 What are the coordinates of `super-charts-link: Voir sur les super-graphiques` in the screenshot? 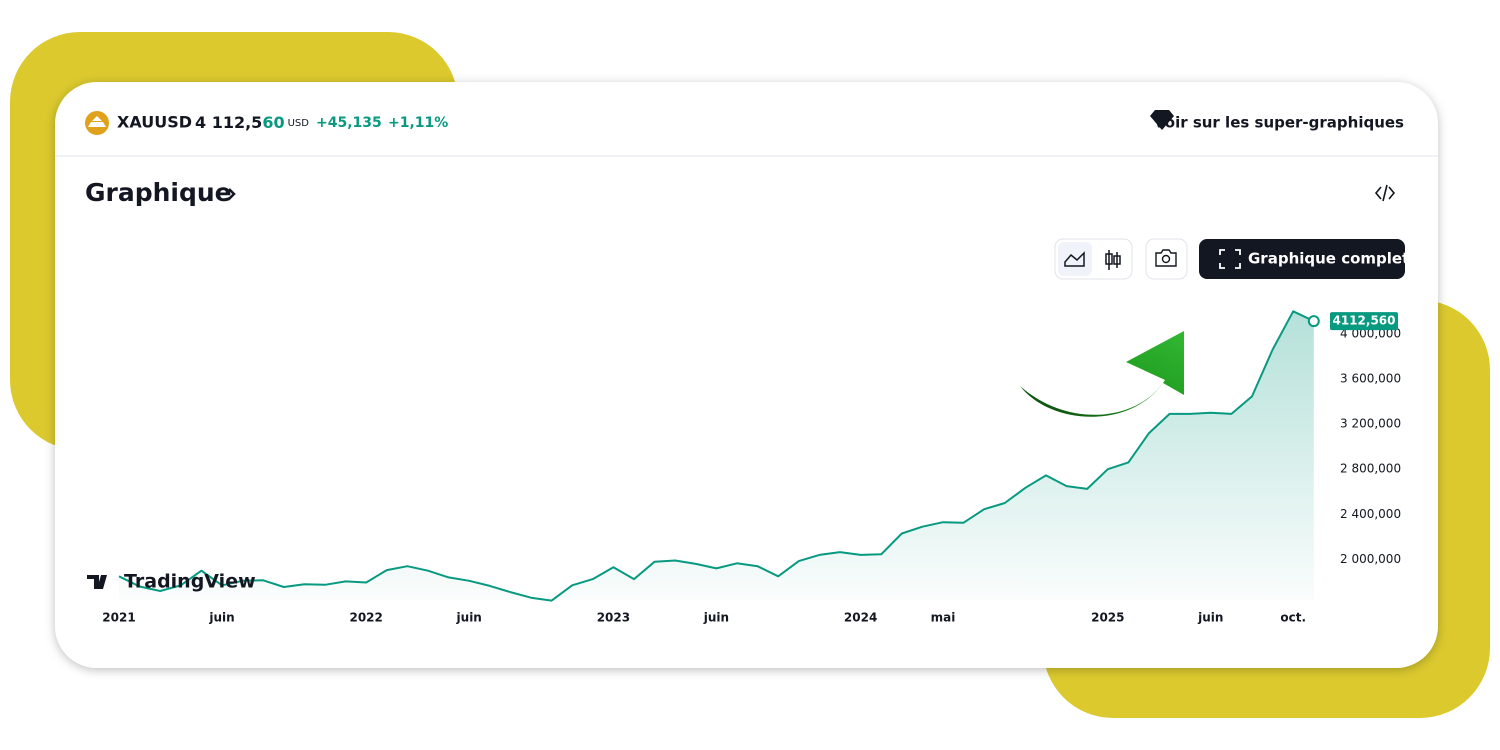 It's located at (1279, 123).